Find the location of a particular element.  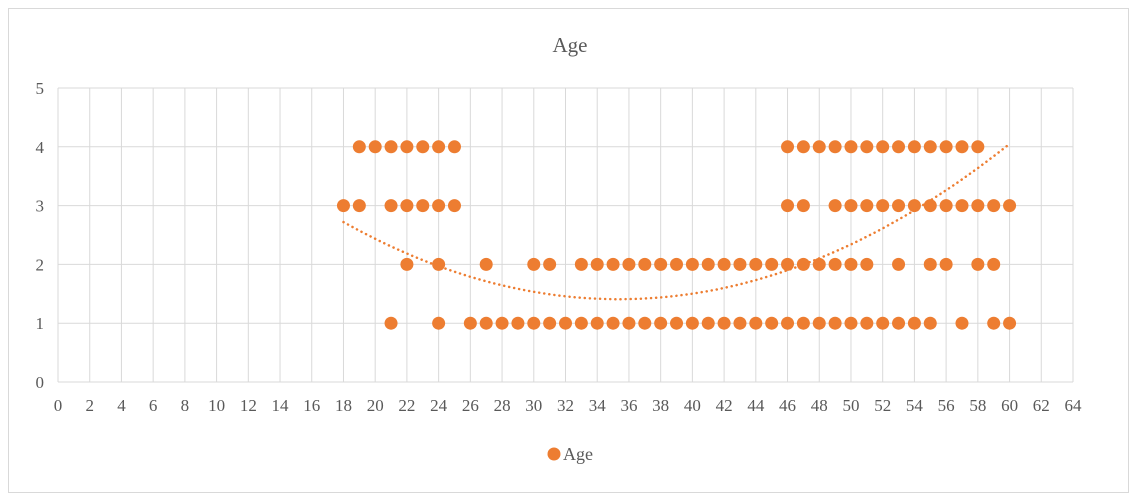

x-tick-label: 8 is located at coordinates (185, 405).